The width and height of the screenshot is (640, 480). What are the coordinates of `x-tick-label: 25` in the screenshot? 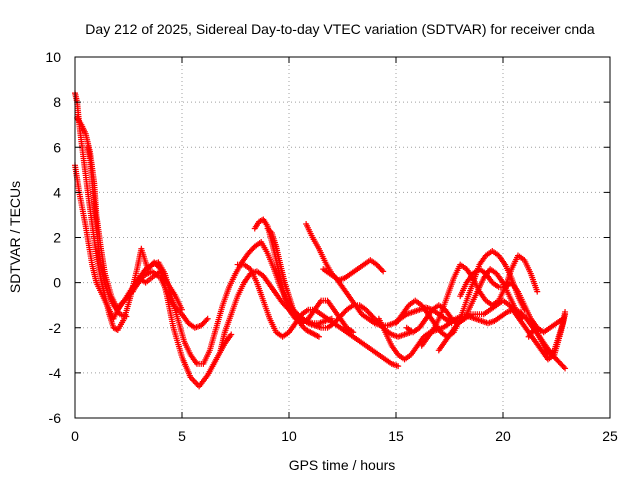 It's located at (610, 436).